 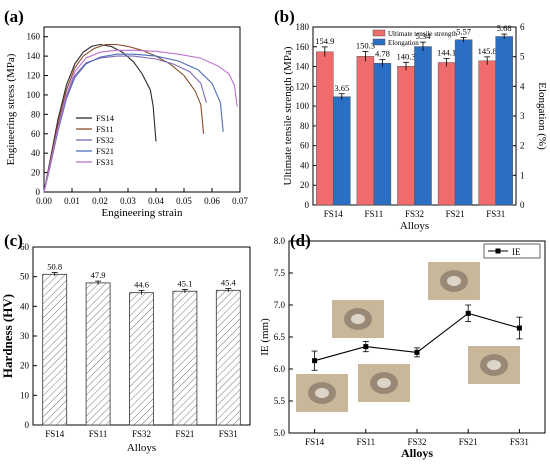 What do you see at coordinates (105, 151) in the screenshot?
I see `legend-label: FS21` at bounding box center [105, 151].